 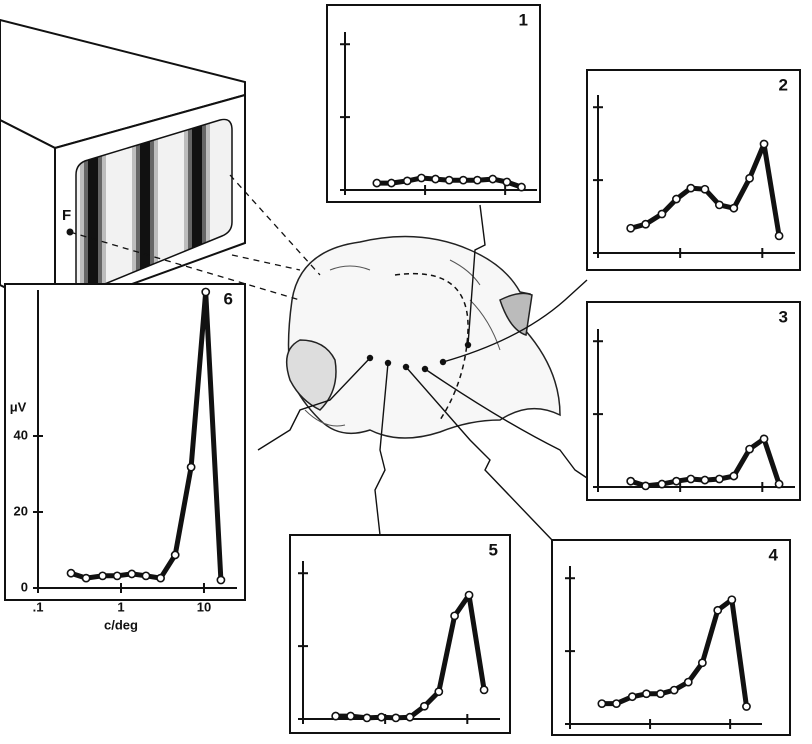 I want to click on panel-number: 6, so click(x=228, y=298).